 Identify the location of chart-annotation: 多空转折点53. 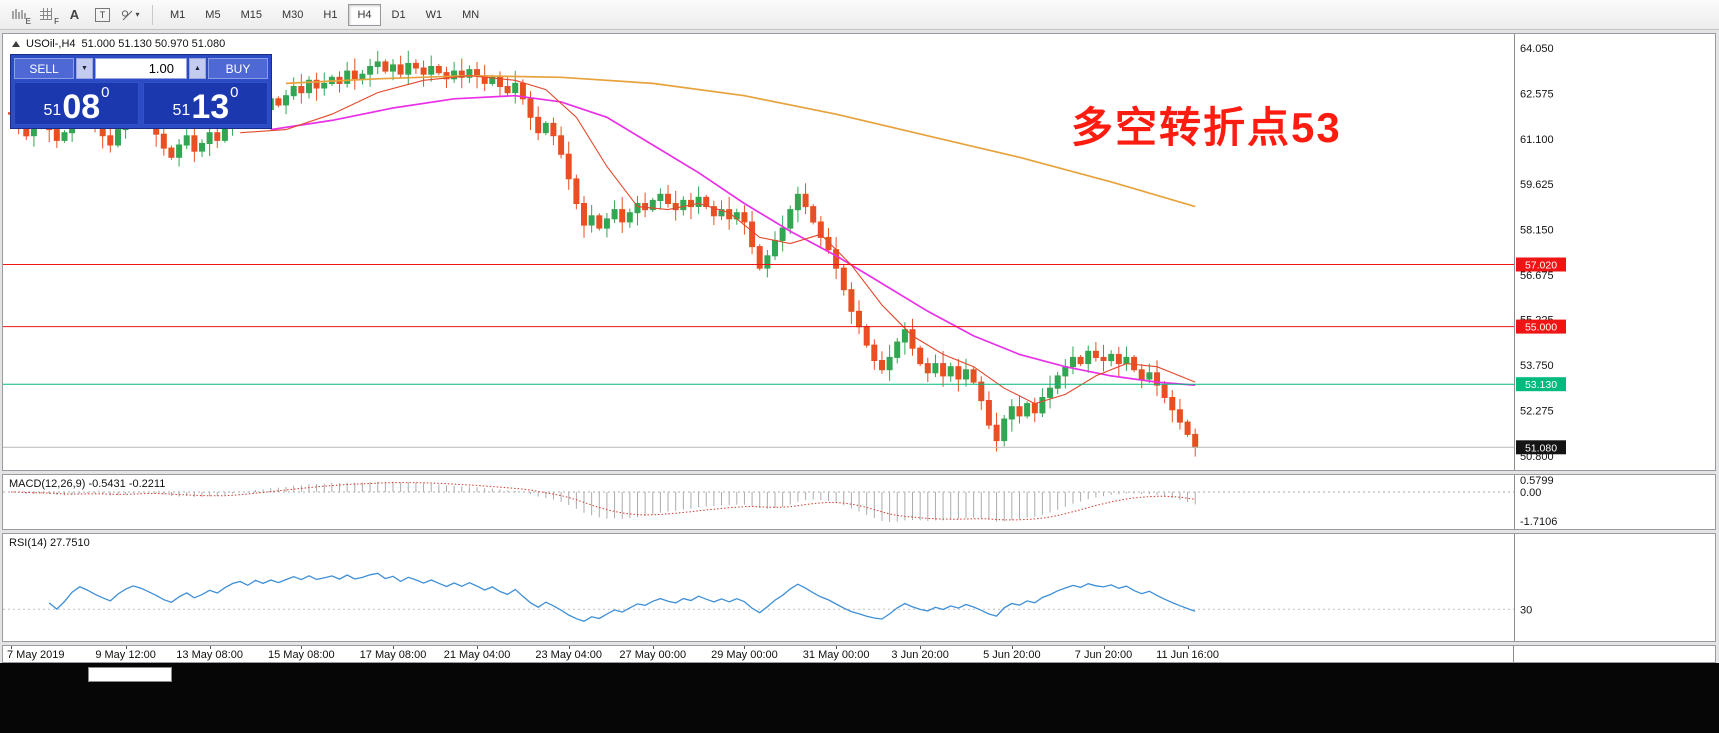
(1206, 127).